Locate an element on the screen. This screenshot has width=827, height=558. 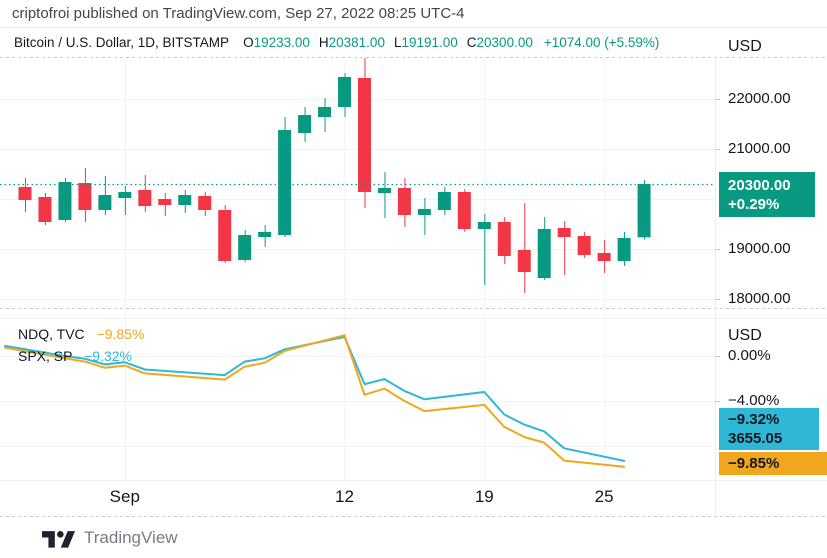
spx-badge-pct: −9.32% is located at coordinates (754, 419).